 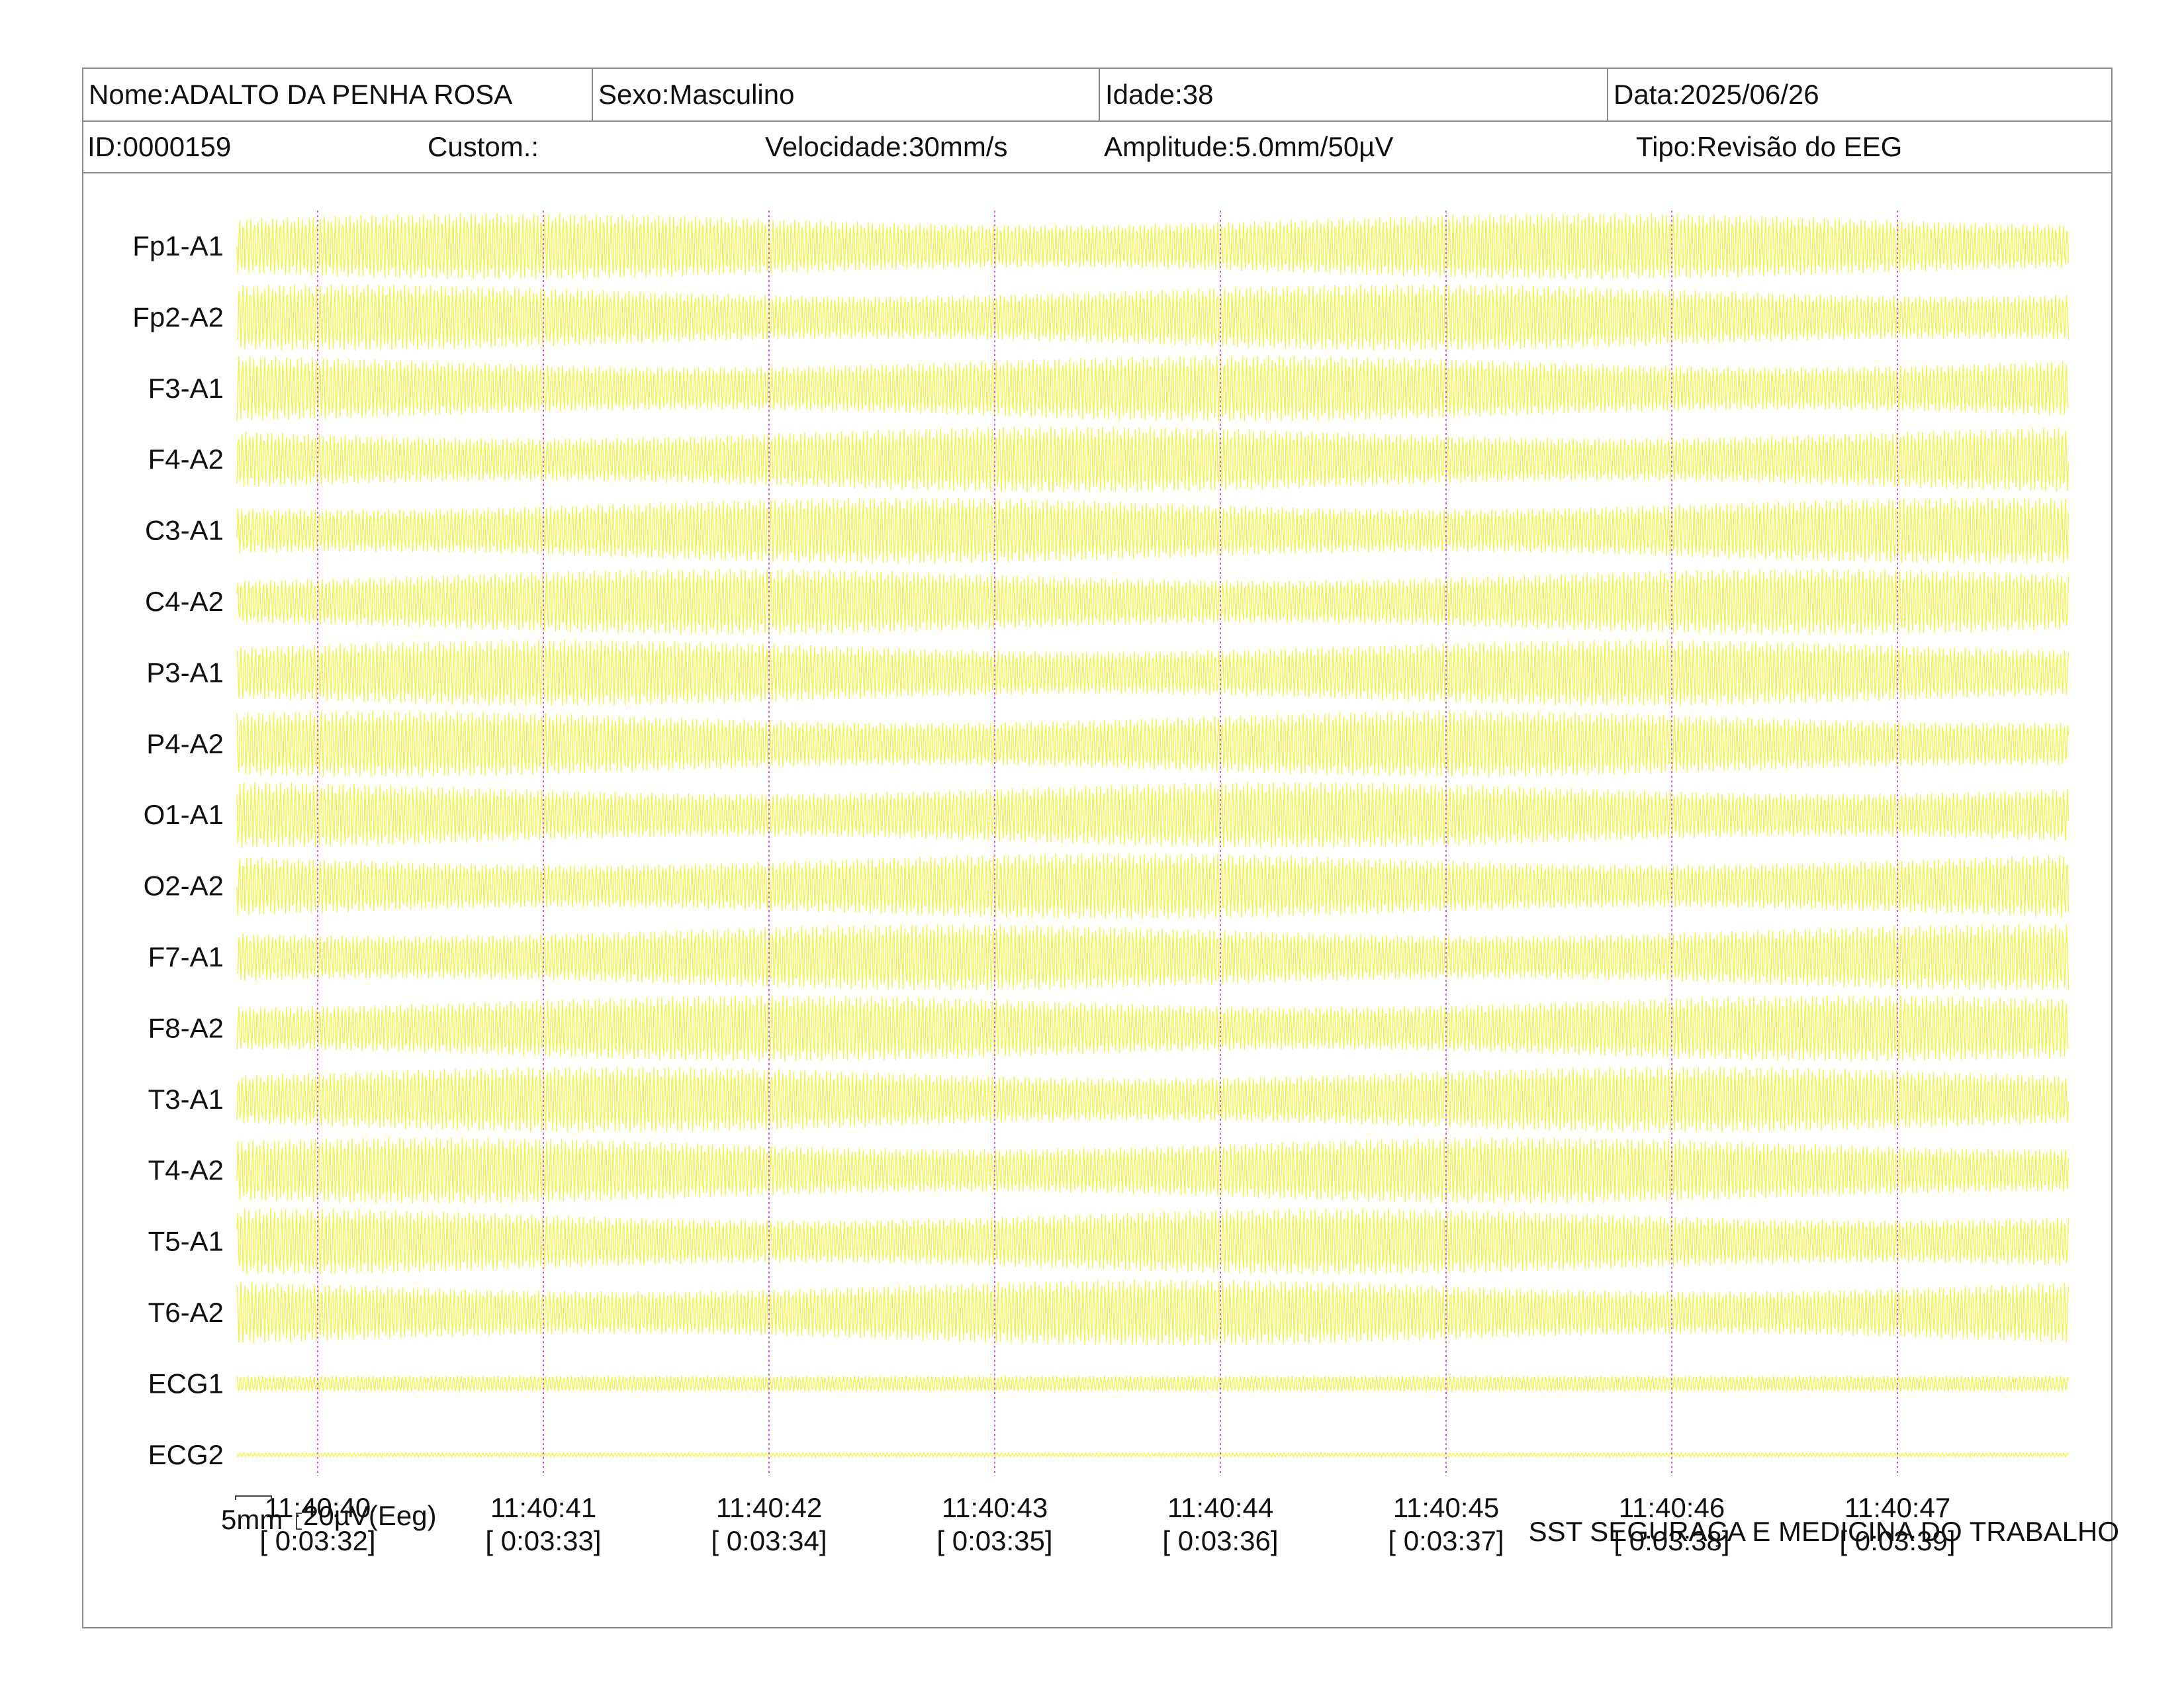 What do you see at coordinates (483, 146) in the screenshot?
I see `custom-field: Custom.:` at bounding box center [483, 146].